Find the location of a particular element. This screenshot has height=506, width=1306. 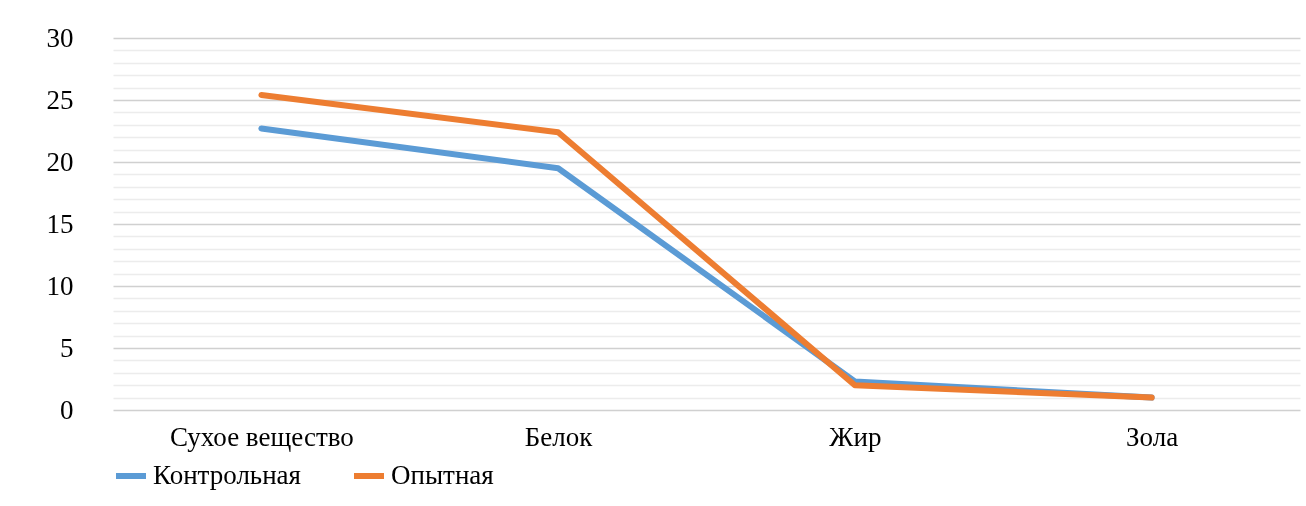

y-tick-label: 25 is located at coordinates (60, 99).